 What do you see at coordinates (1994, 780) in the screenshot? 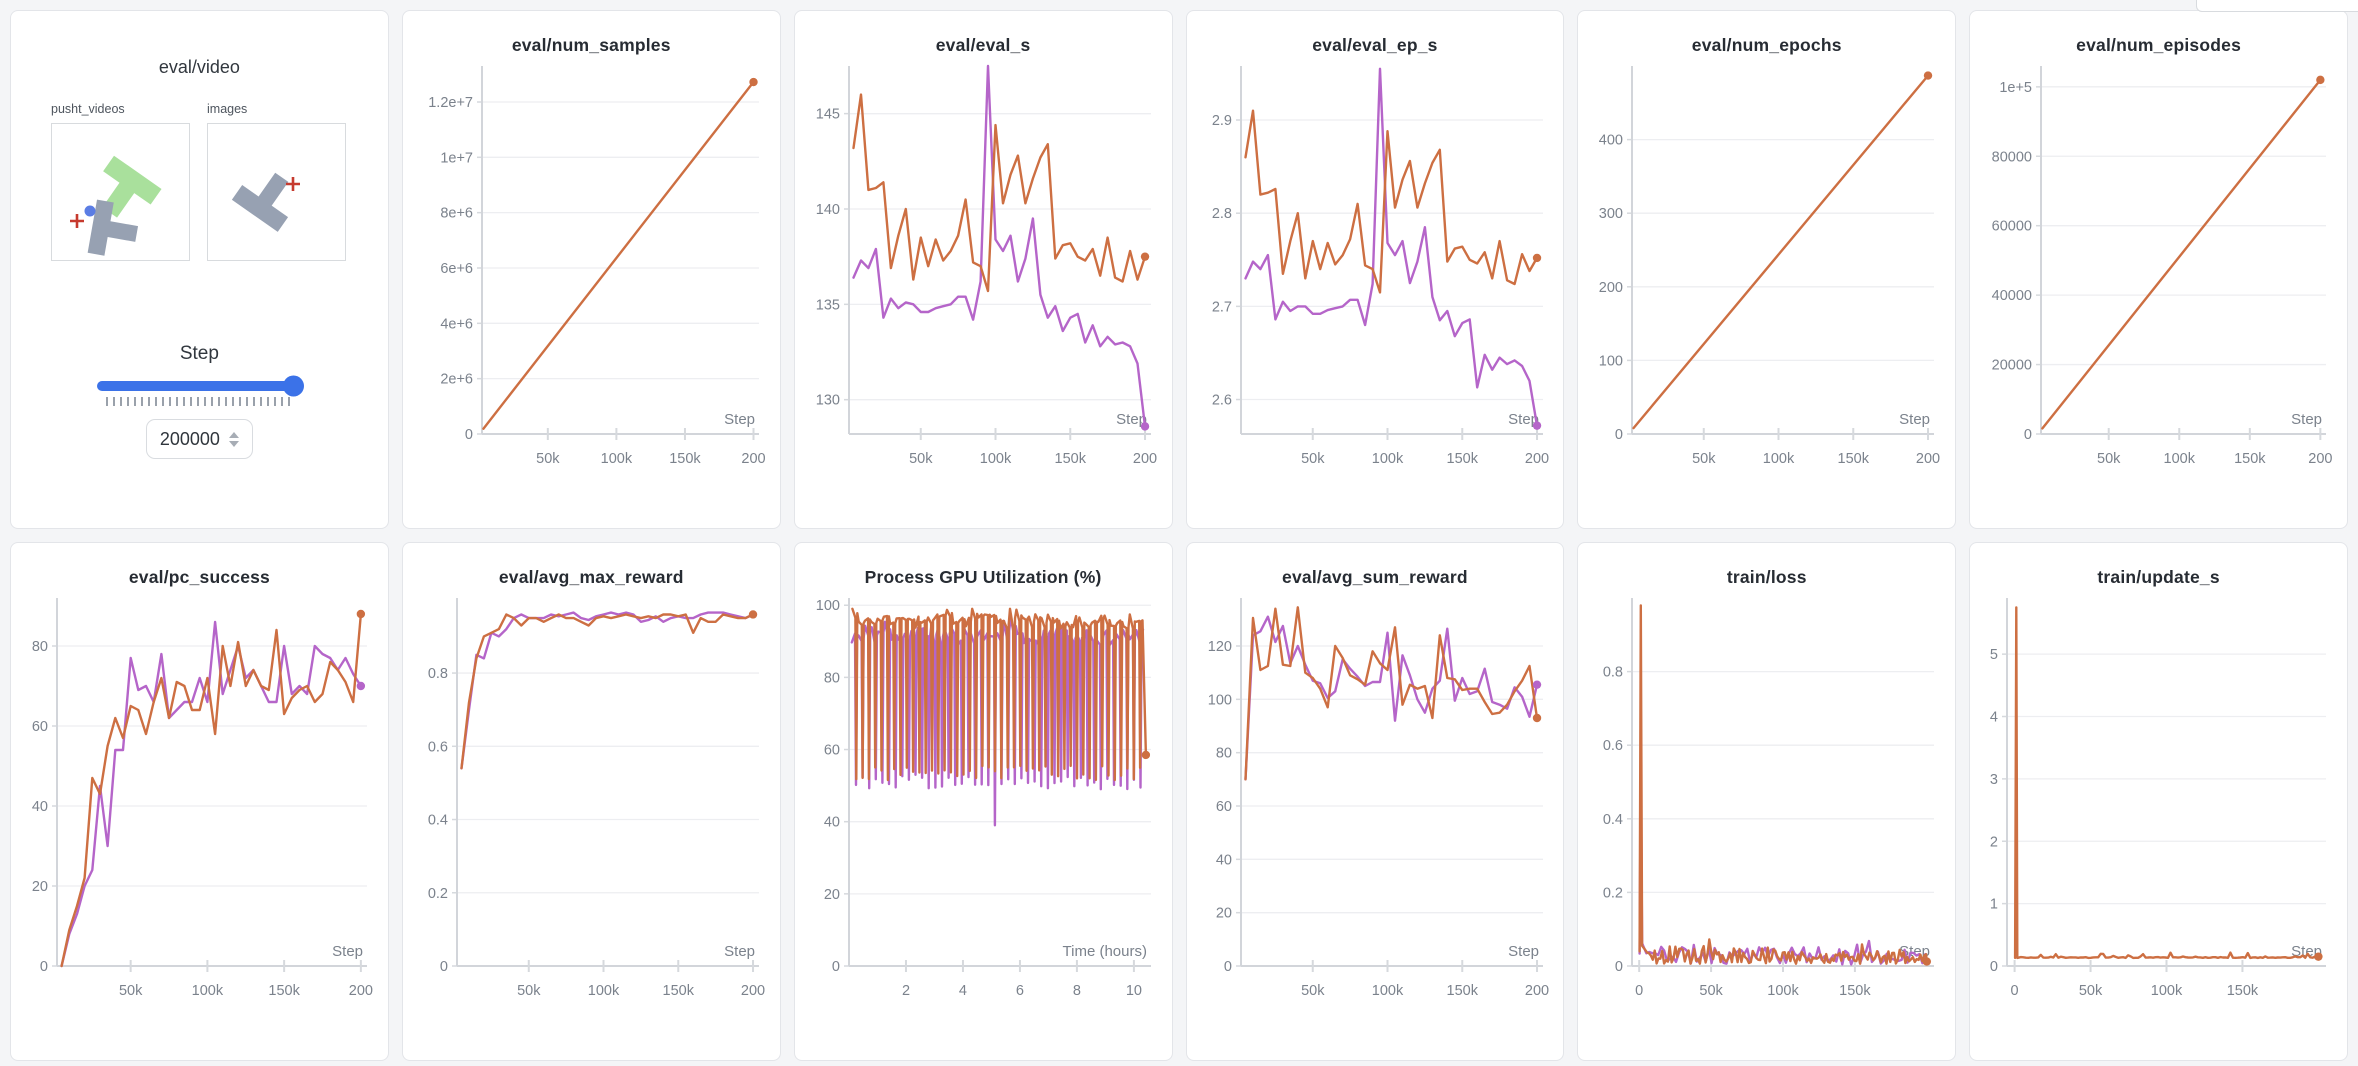
I see `y-tick-label: 3` at bounding box center [1994, 780].